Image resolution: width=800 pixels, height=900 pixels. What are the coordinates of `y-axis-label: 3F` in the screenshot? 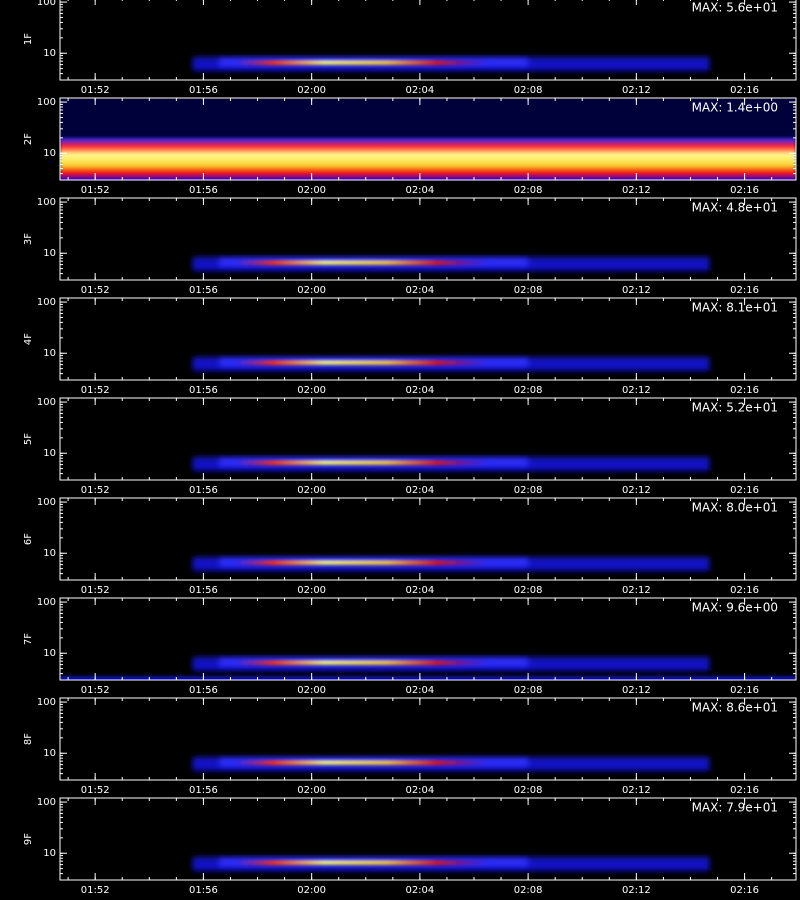 It's located at (28, 239).